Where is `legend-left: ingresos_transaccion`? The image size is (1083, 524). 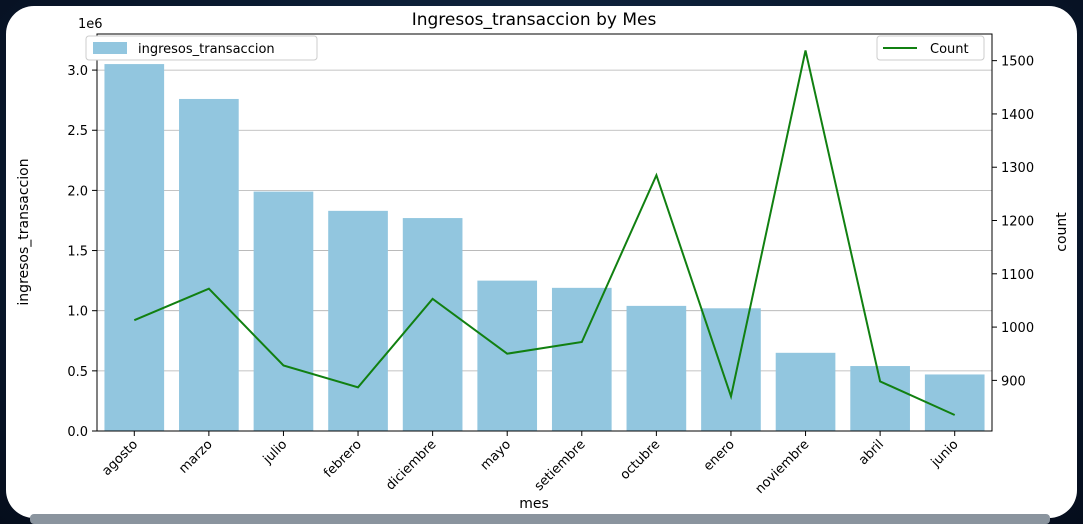
legend-left: ingresos_transaccion is located at coordinates (201, 48).